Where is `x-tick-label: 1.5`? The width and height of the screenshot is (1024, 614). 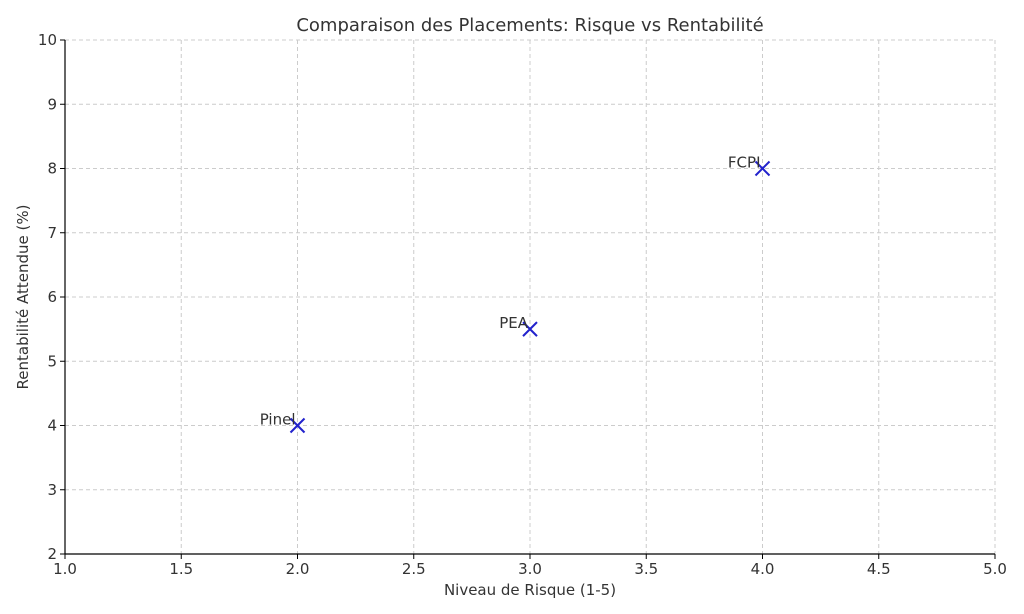
x-tick-label: 1.5 is located at coordinates (181, 569).